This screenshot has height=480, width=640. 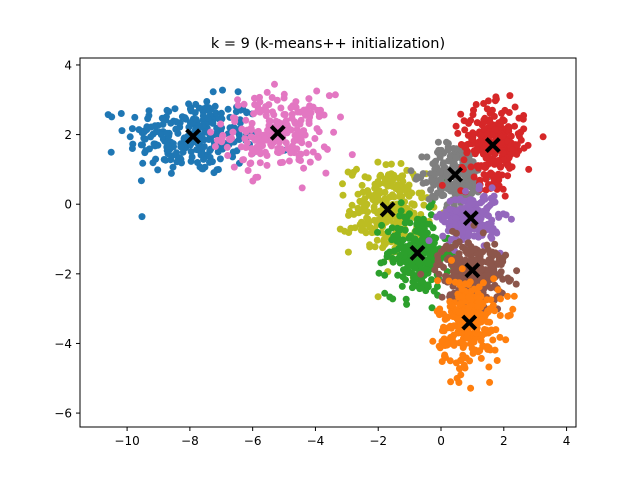 What do you see at coordinates (190, 441) in the screenshot?
I see `x-tick-label: −8` at bounding box center [190, 441].